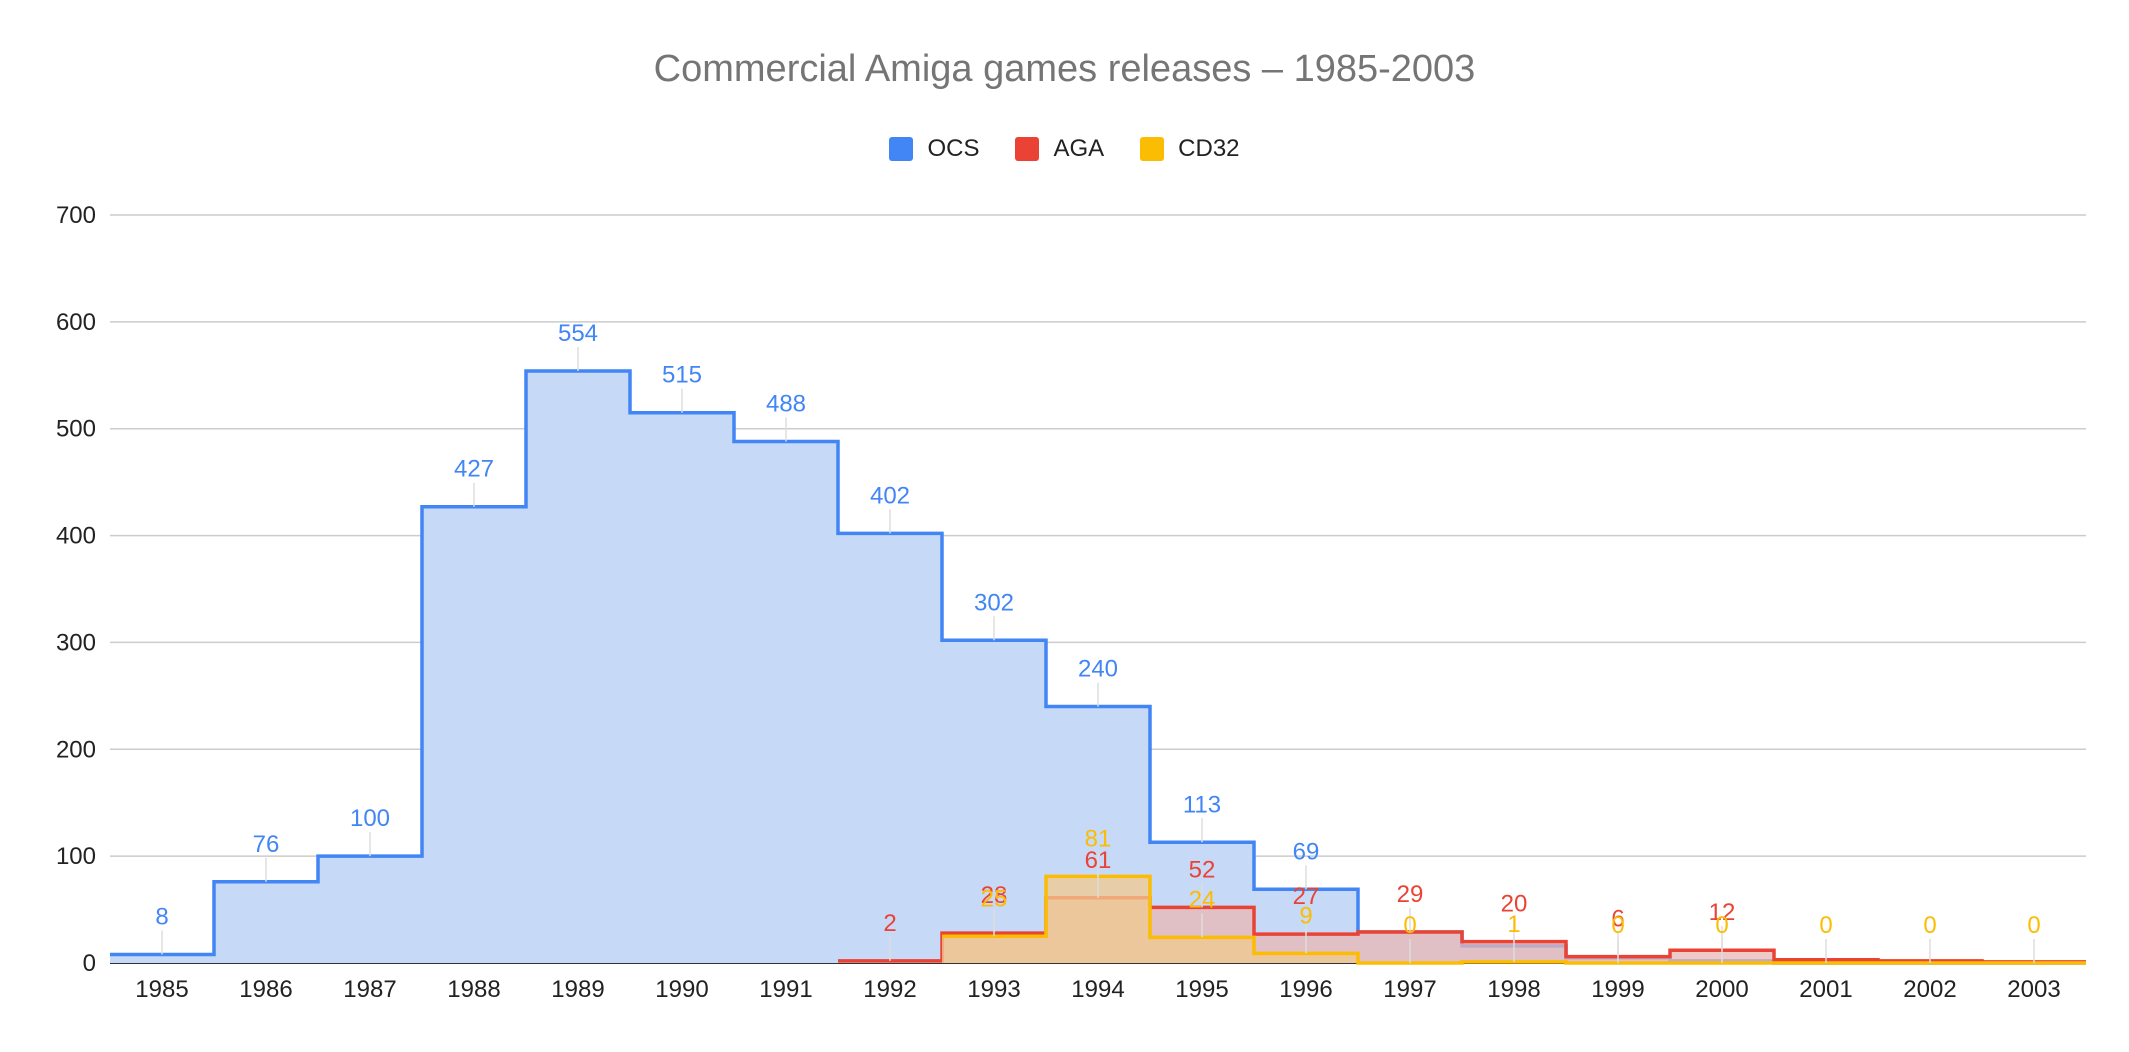 The image size is (2129, 1052). What do you see at coordinates (785, 989) in the screenshot?
I see `x-tick-label: 1991` at bounding box center [785, 989].